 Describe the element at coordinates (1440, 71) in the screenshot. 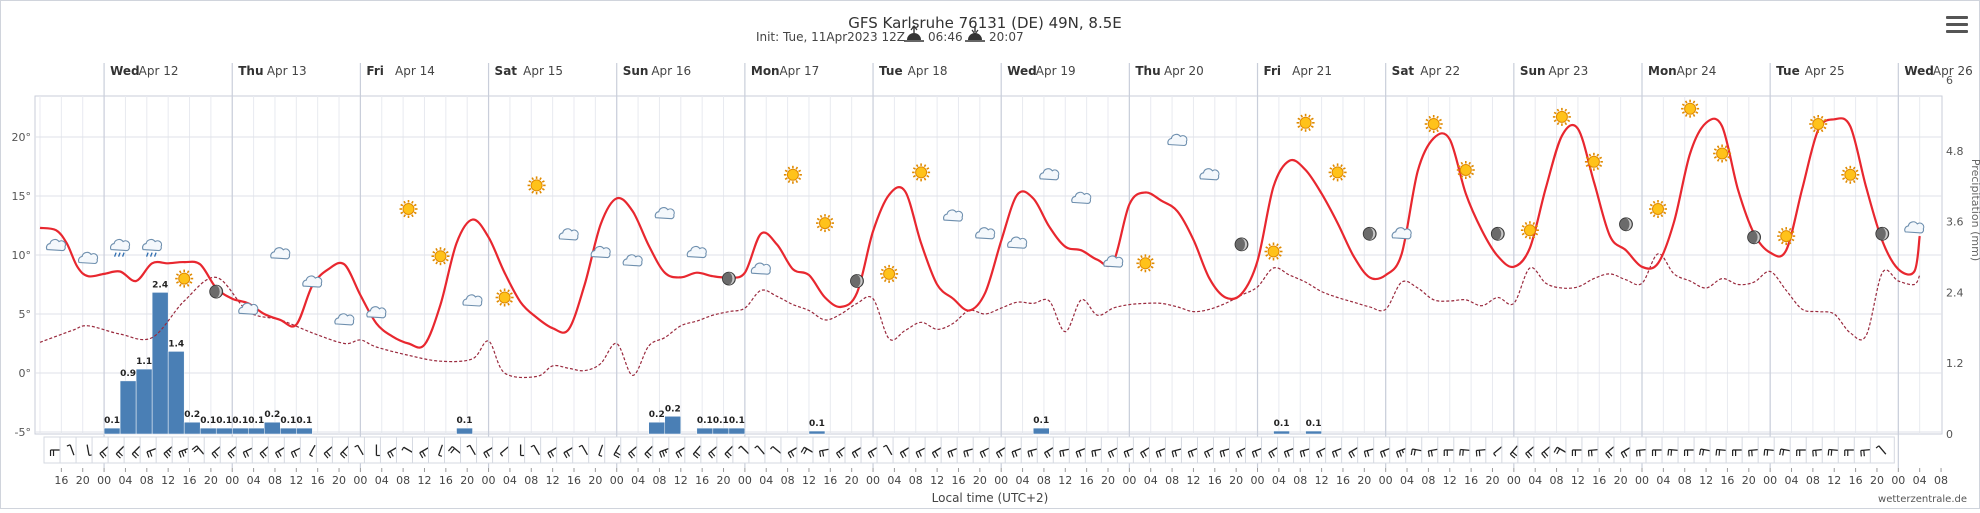

I see `day-date: Apr 22` at that location.